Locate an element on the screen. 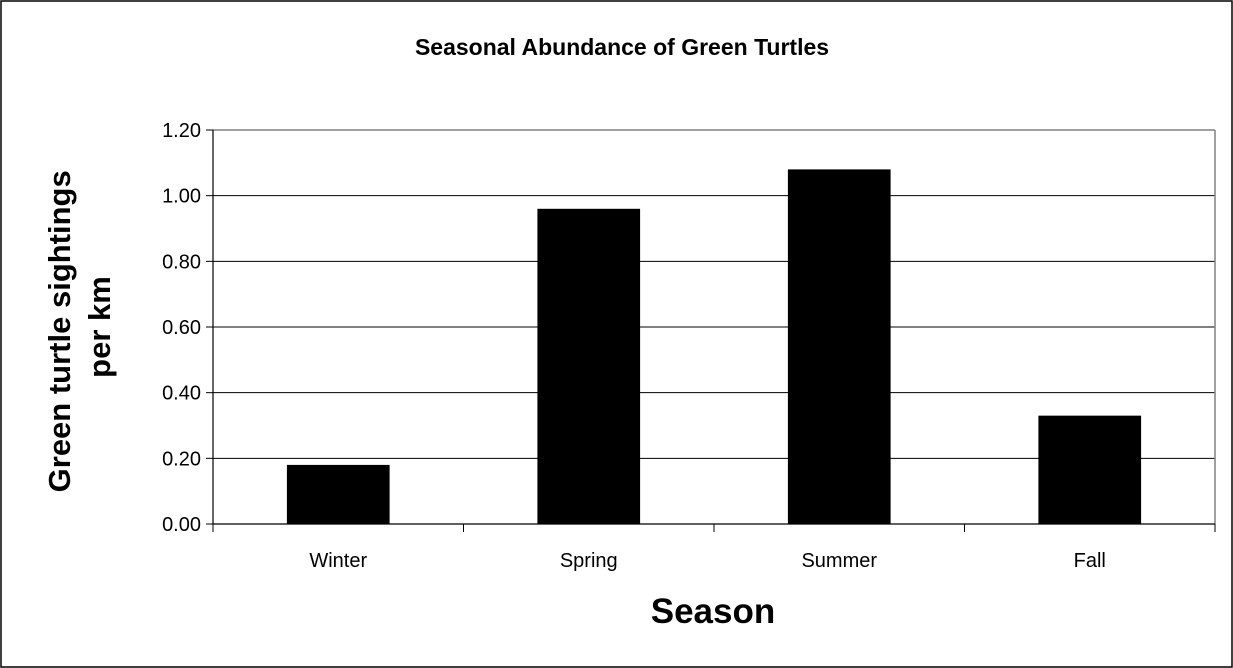  y-tick-label: 0.20 is located at coordinates (181, 459).